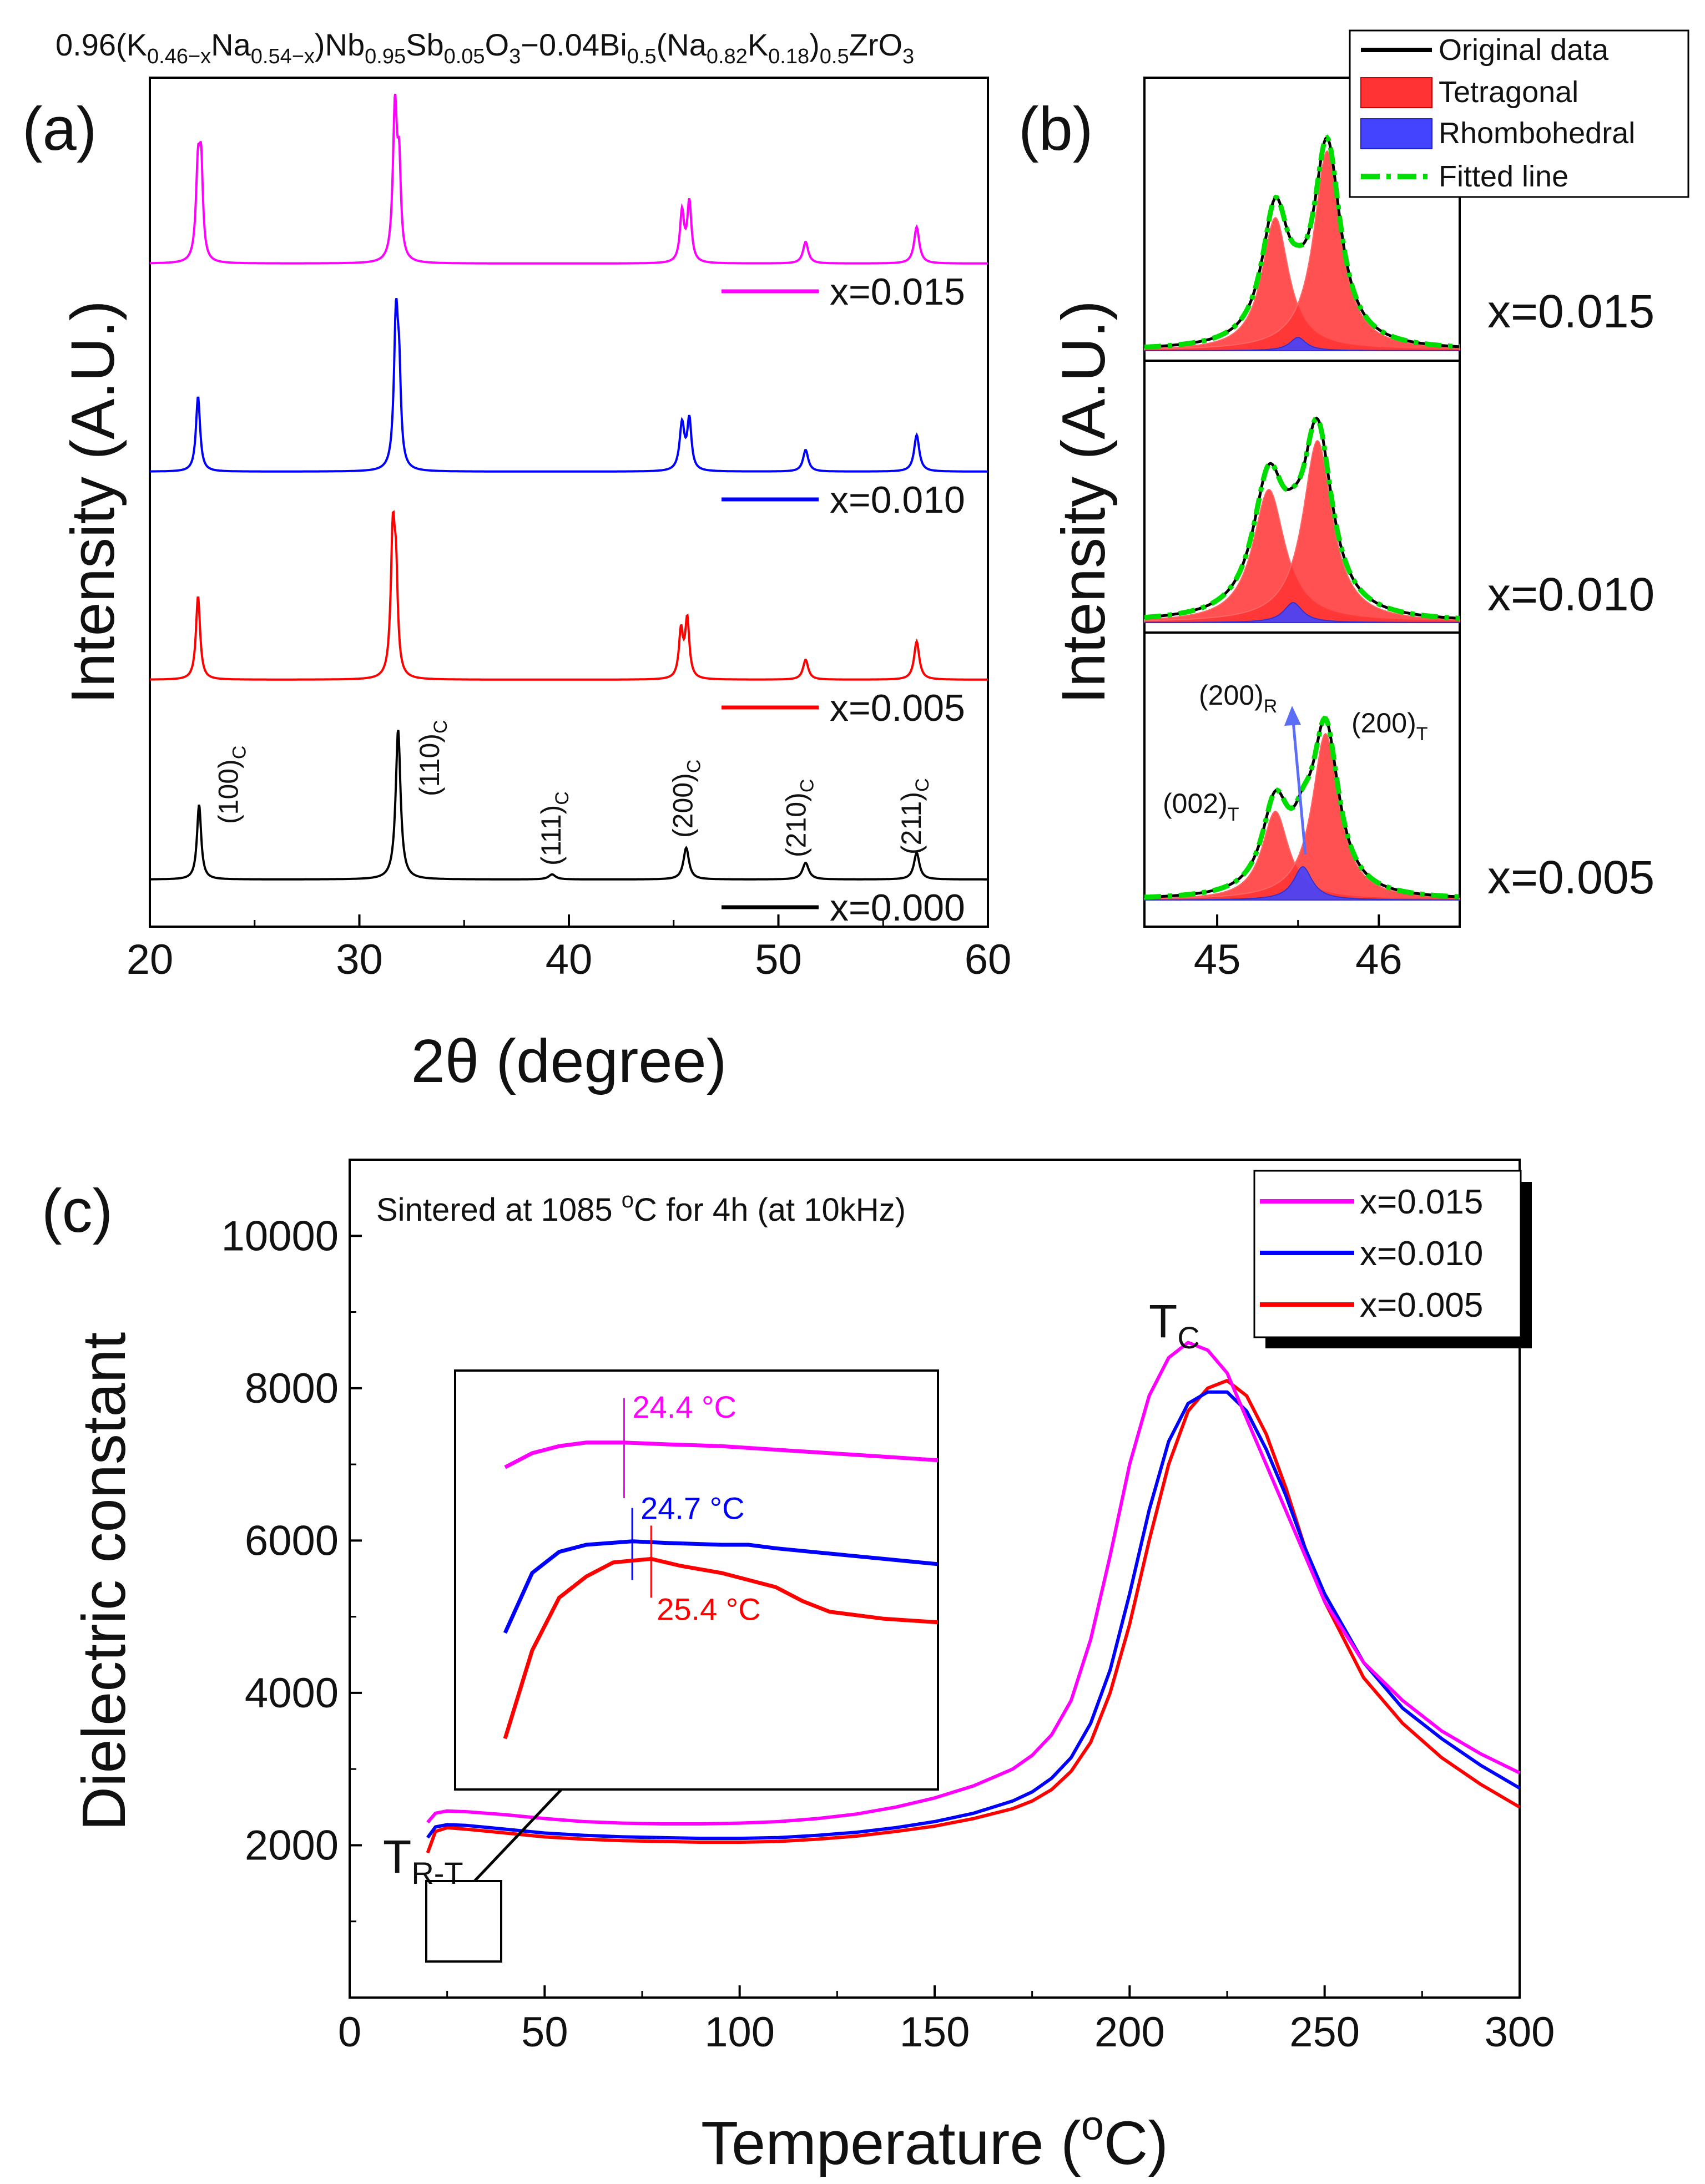 Image resolution: width=1705 pixels, height=2184 pixels. I want to click on a-legend-label: x=0.010, so click(897, 500).